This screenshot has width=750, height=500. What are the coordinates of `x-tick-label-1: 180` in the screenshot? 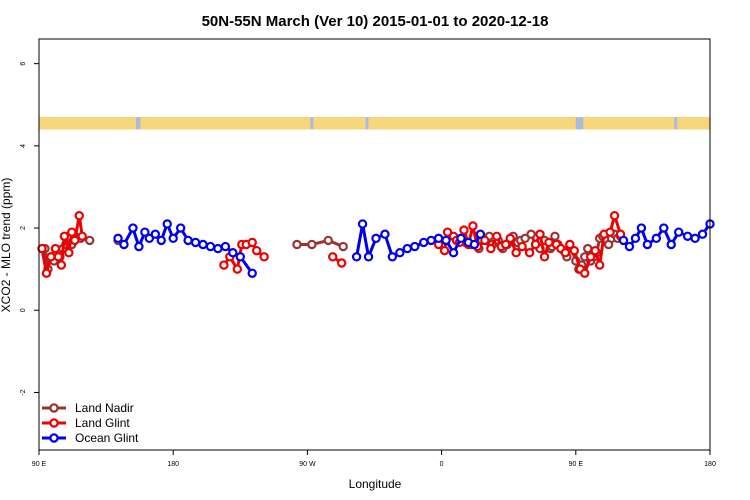 It's located at (173, 464).